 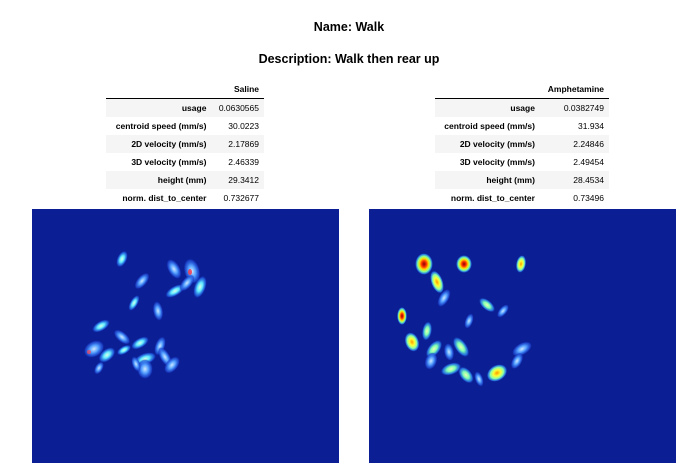 What do you see at coordinates (588, 162) in the screenshot?
I see `row-value: 2.49454` at bounding box center [588, 162].